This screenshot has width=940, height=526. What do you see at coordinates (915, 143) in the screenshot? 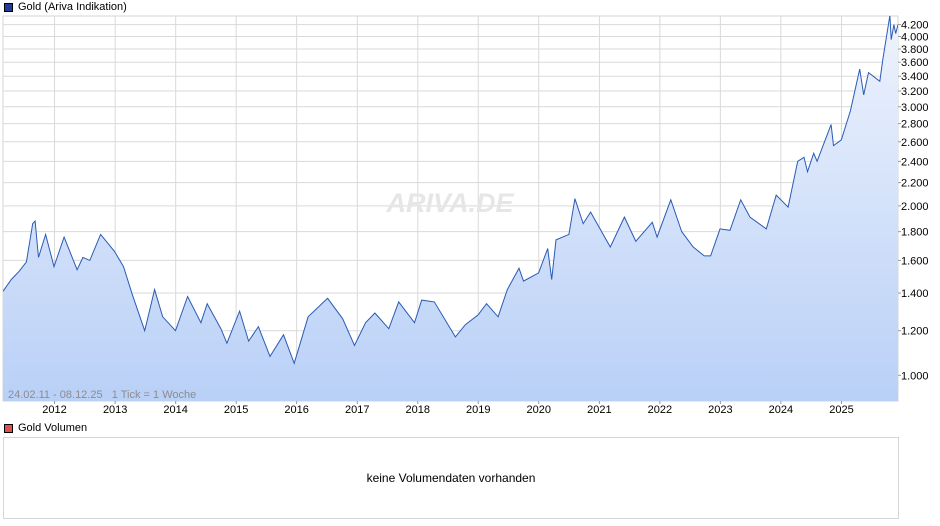
I see `y-tick-label: 2.600` at bounding box center [915, 143].